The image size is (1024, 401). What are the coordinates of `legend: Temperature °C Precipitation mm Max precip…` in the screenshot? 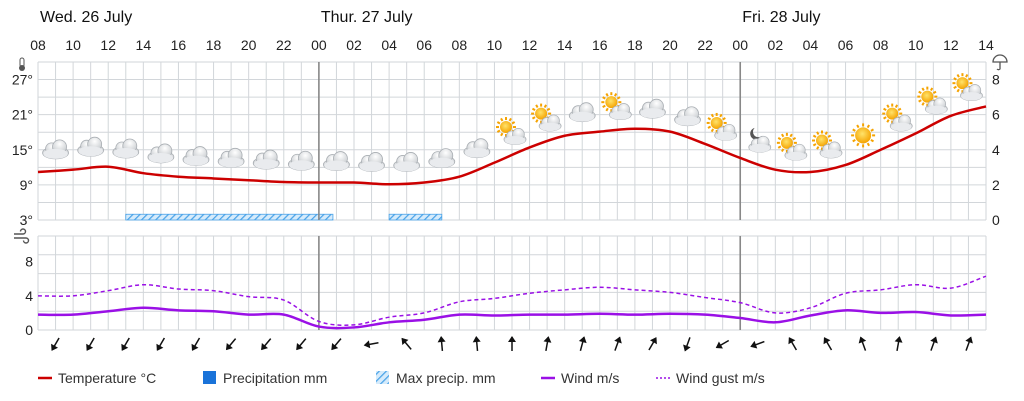 It's located at (401, 378).